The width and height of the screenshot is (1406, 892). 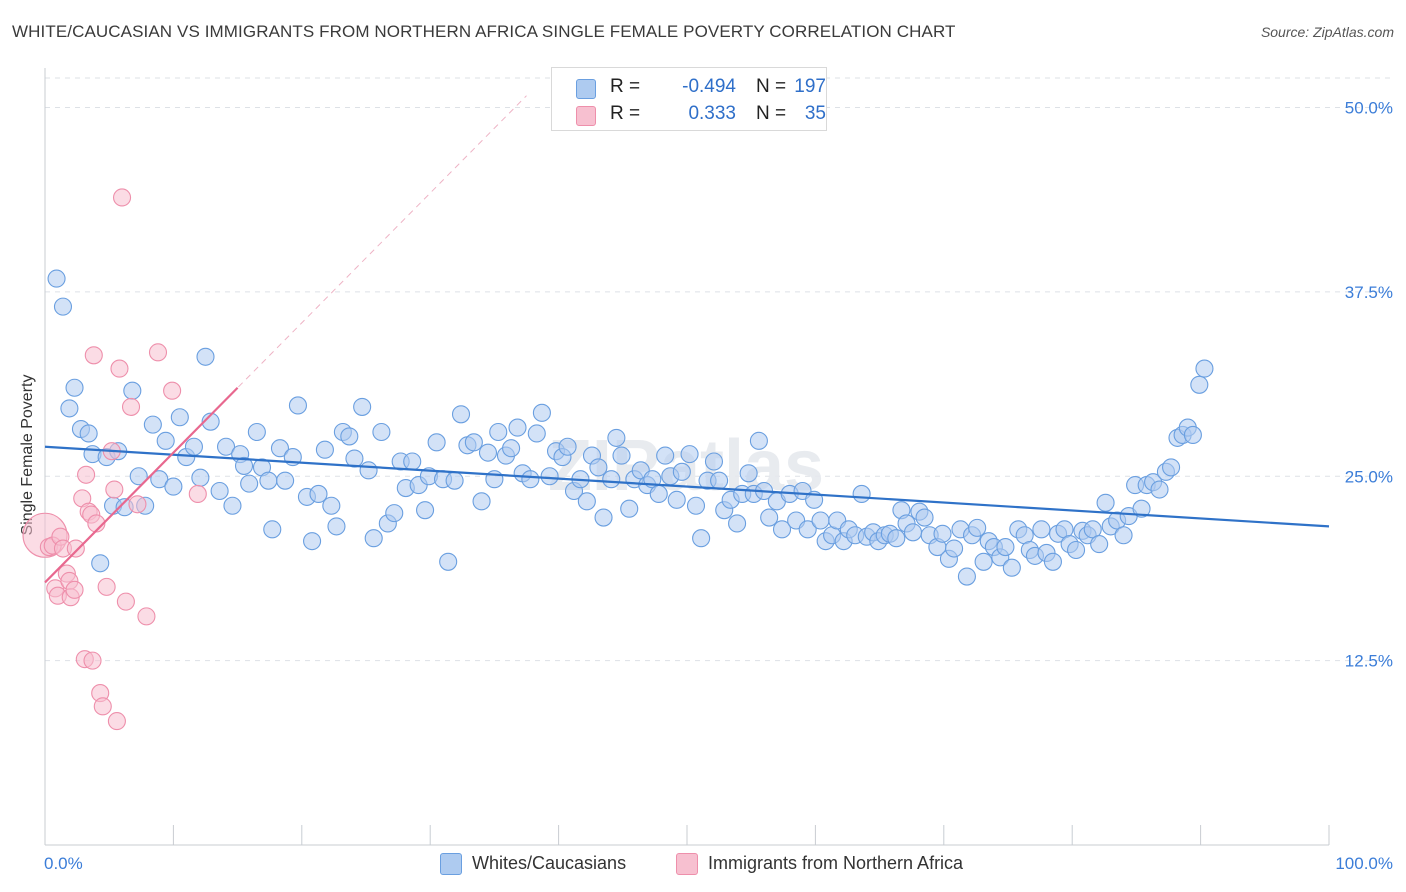 What do you see at coordinates (63, 863) in the screenshot?
I see `x-tick-label-min: 0.0%` at bounding box center [63, 863].